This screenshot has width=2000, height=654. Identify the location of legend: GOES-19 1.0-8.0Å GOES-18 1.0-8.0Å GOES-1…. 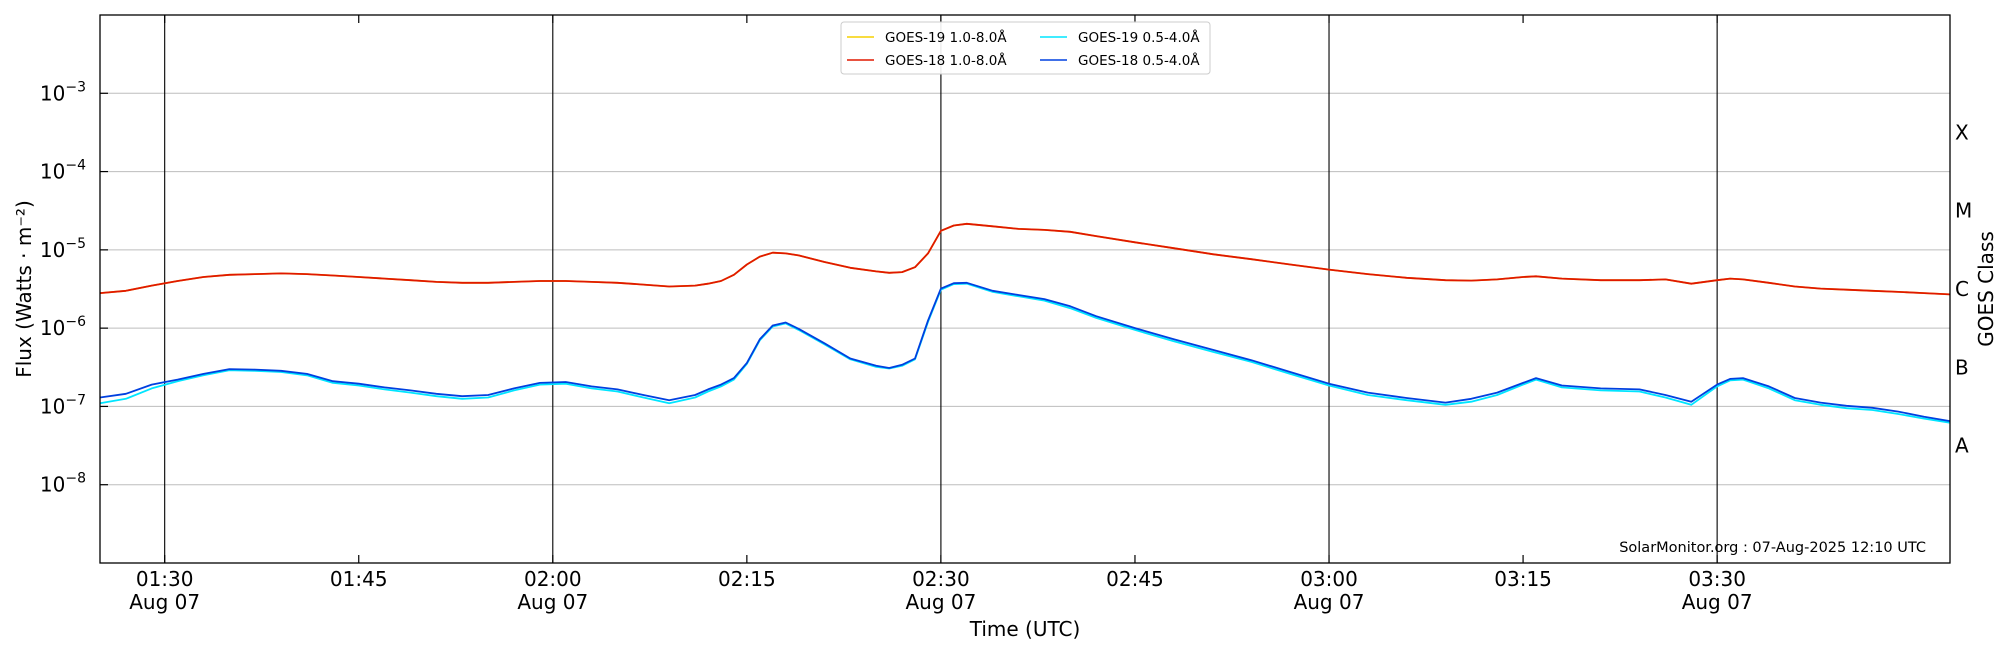
(1025, 48).